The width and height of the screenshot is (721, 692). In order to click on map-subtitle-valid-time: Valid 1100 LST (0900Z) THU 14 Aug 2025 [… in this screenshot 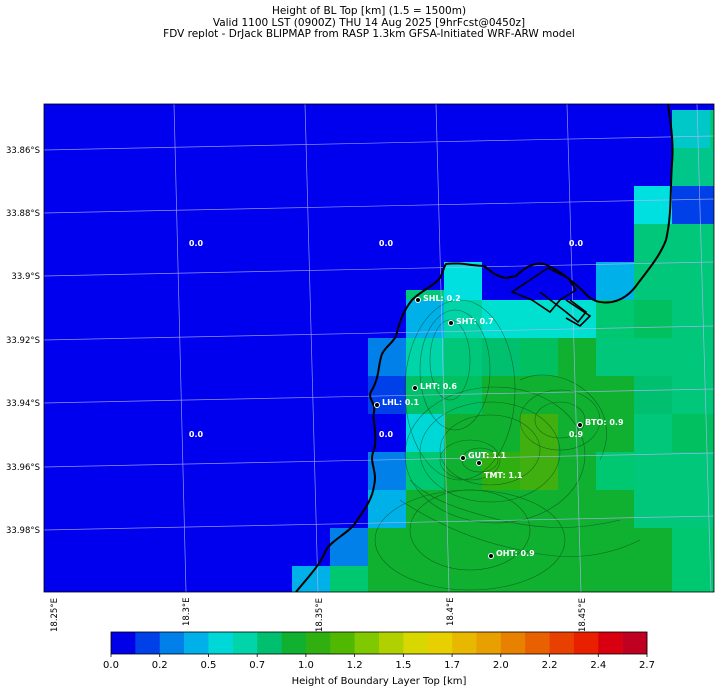, I will do `click(369, 22)`.